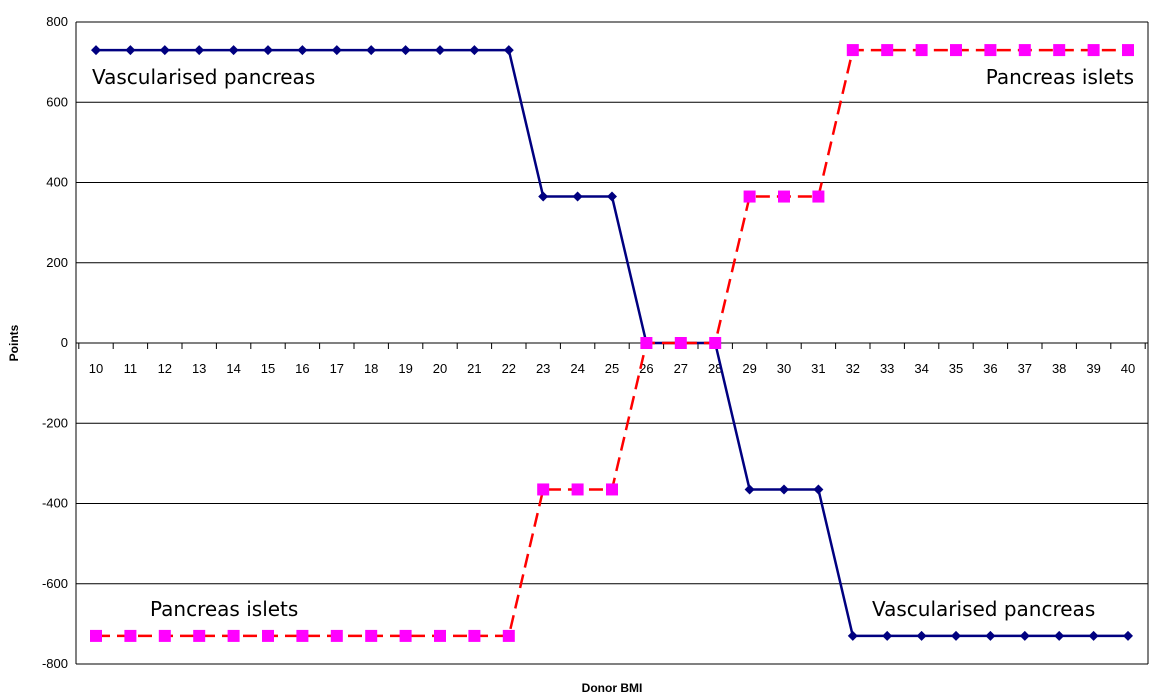  What do you see at coordinates (224, 609) in the screenshot?
I see `annotation-pancreas-islets-bottom: Pancreas islets` at bounding box center [224, 609].